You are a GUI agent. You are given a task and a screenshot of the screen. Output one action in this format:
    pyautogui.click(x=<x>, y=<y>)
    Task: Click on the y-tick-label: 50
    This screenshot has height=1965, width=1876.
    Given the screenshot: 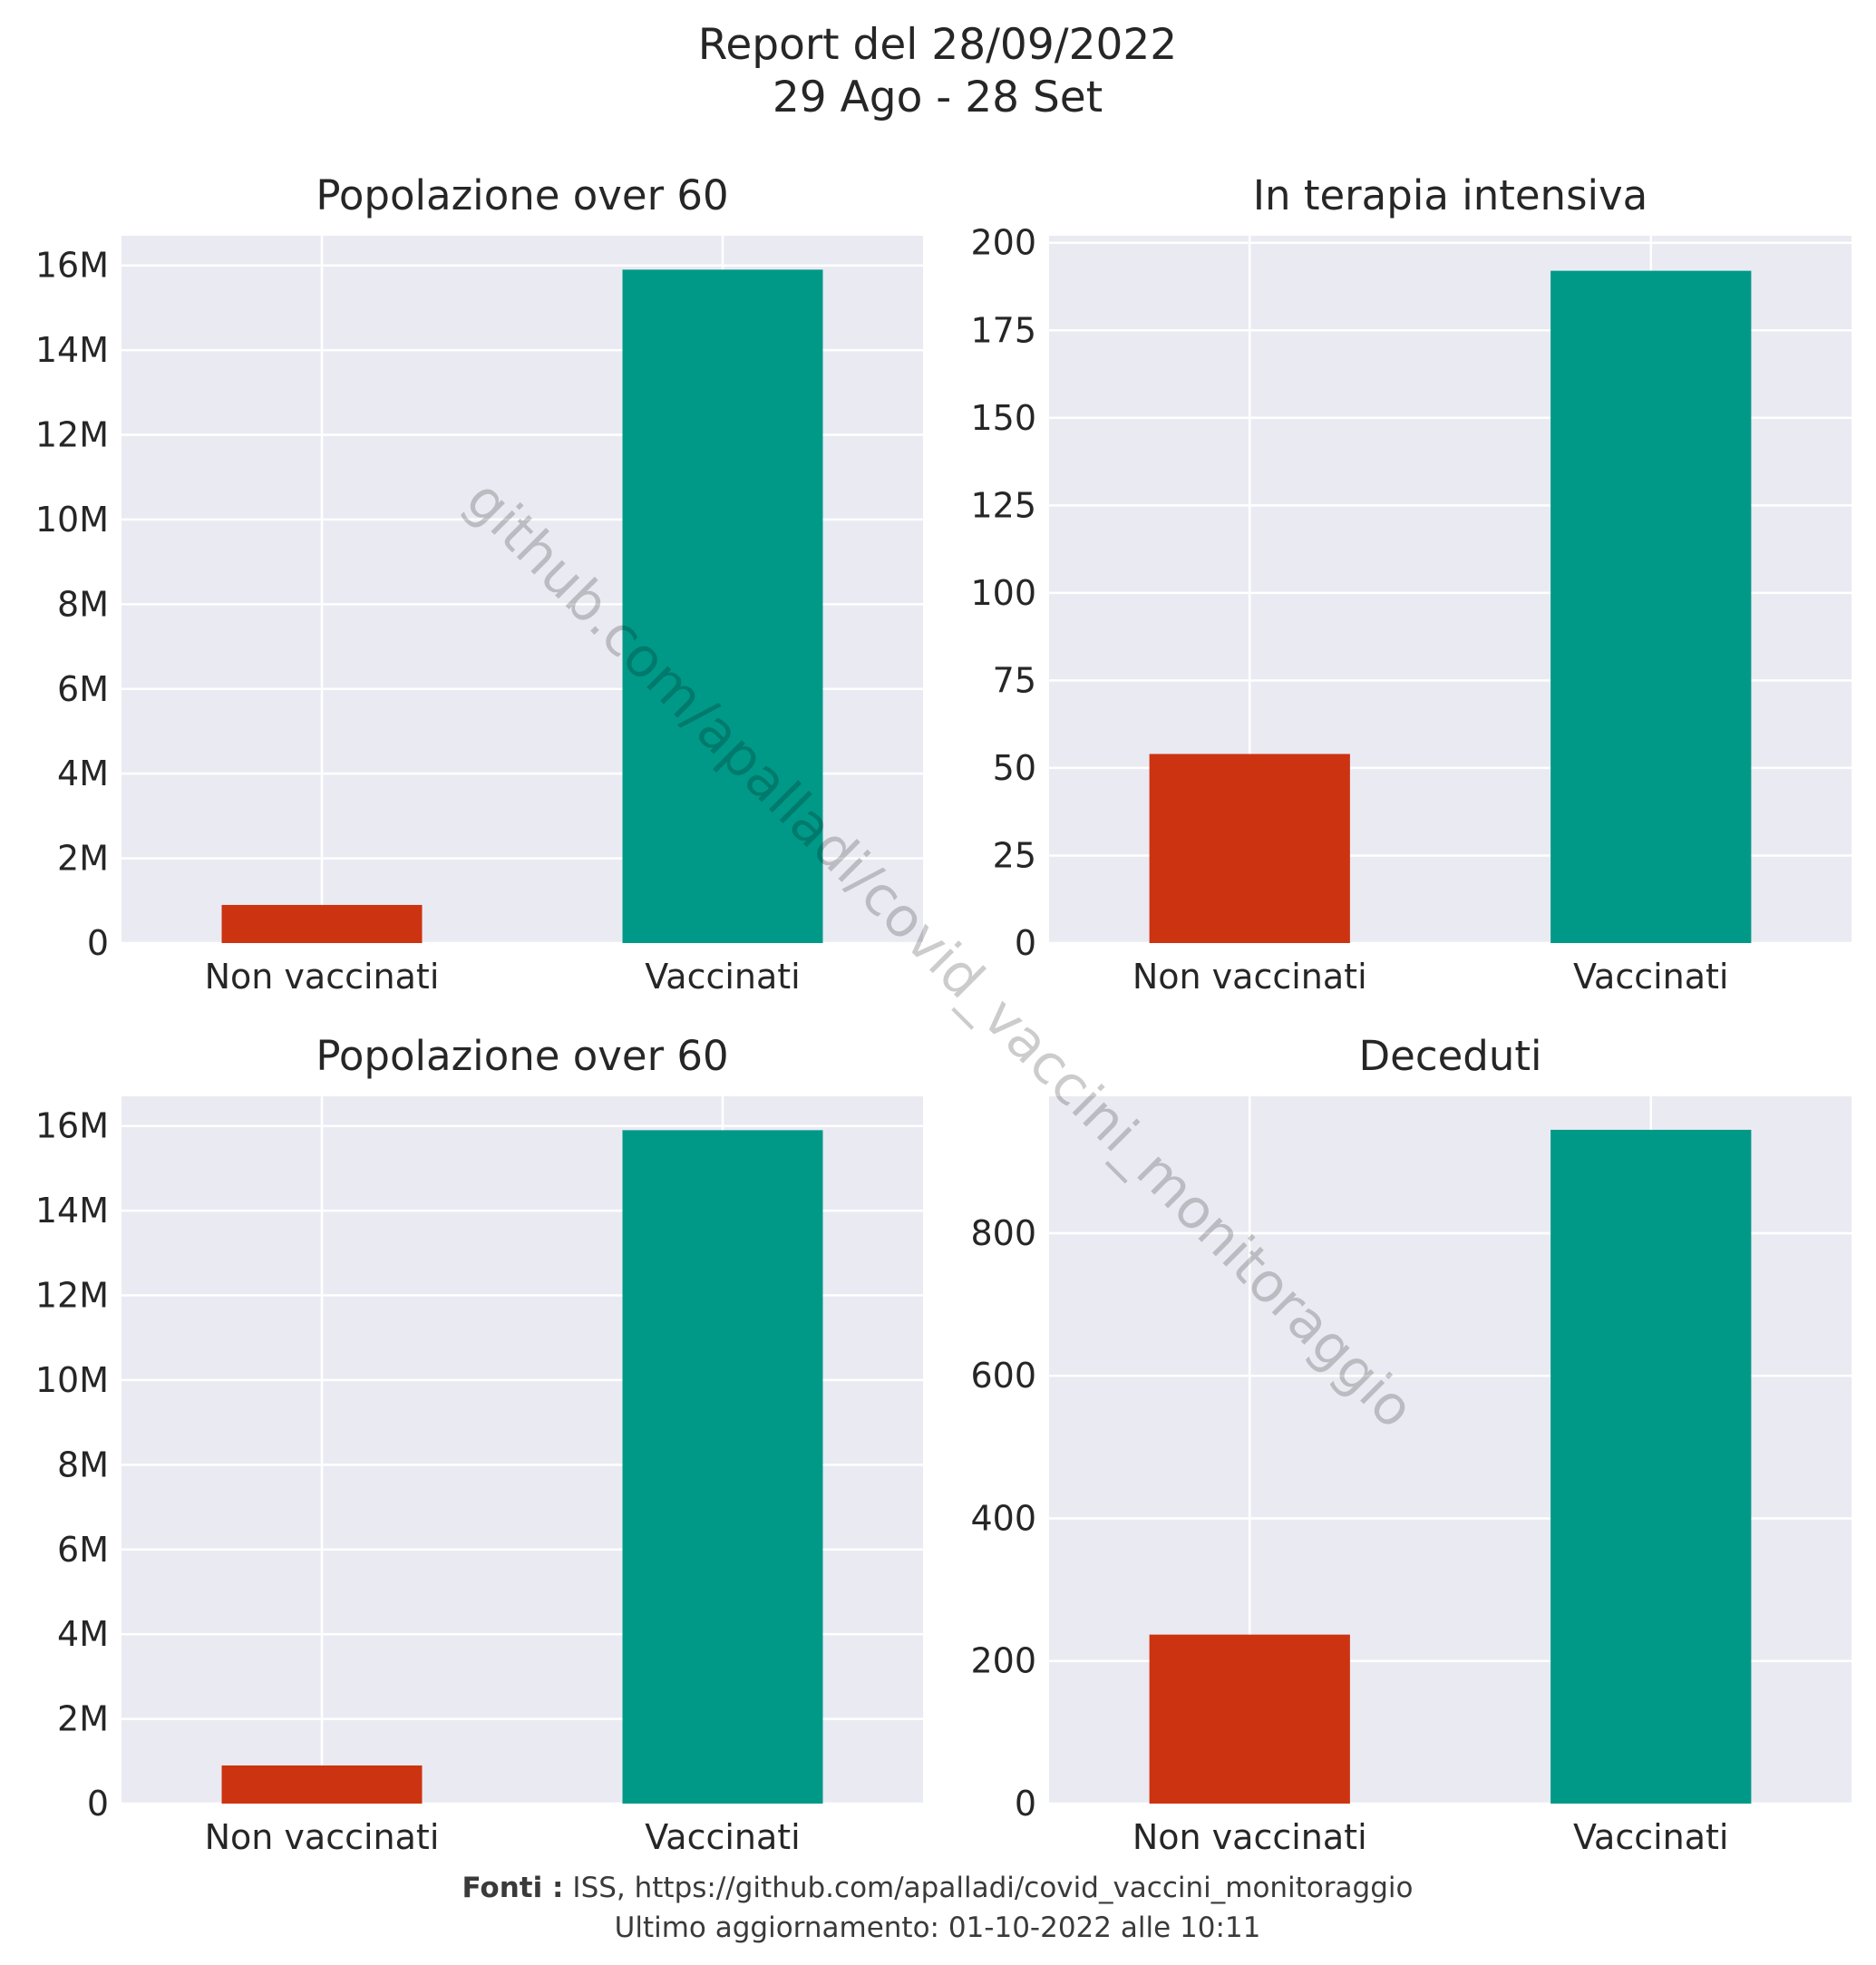 What is the action you would take?
    pyautogui.click(x=1014, y=768)
    